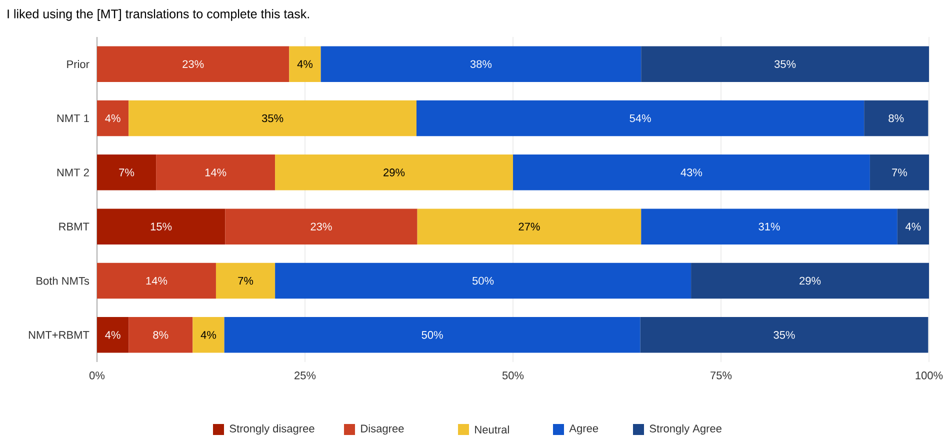 Image resolution: width=948 pixels, height=445 pixels. Describe the element at coordinates (272, 429) in the screenshot. I see `legend-label: Strongly disagree` at that location.